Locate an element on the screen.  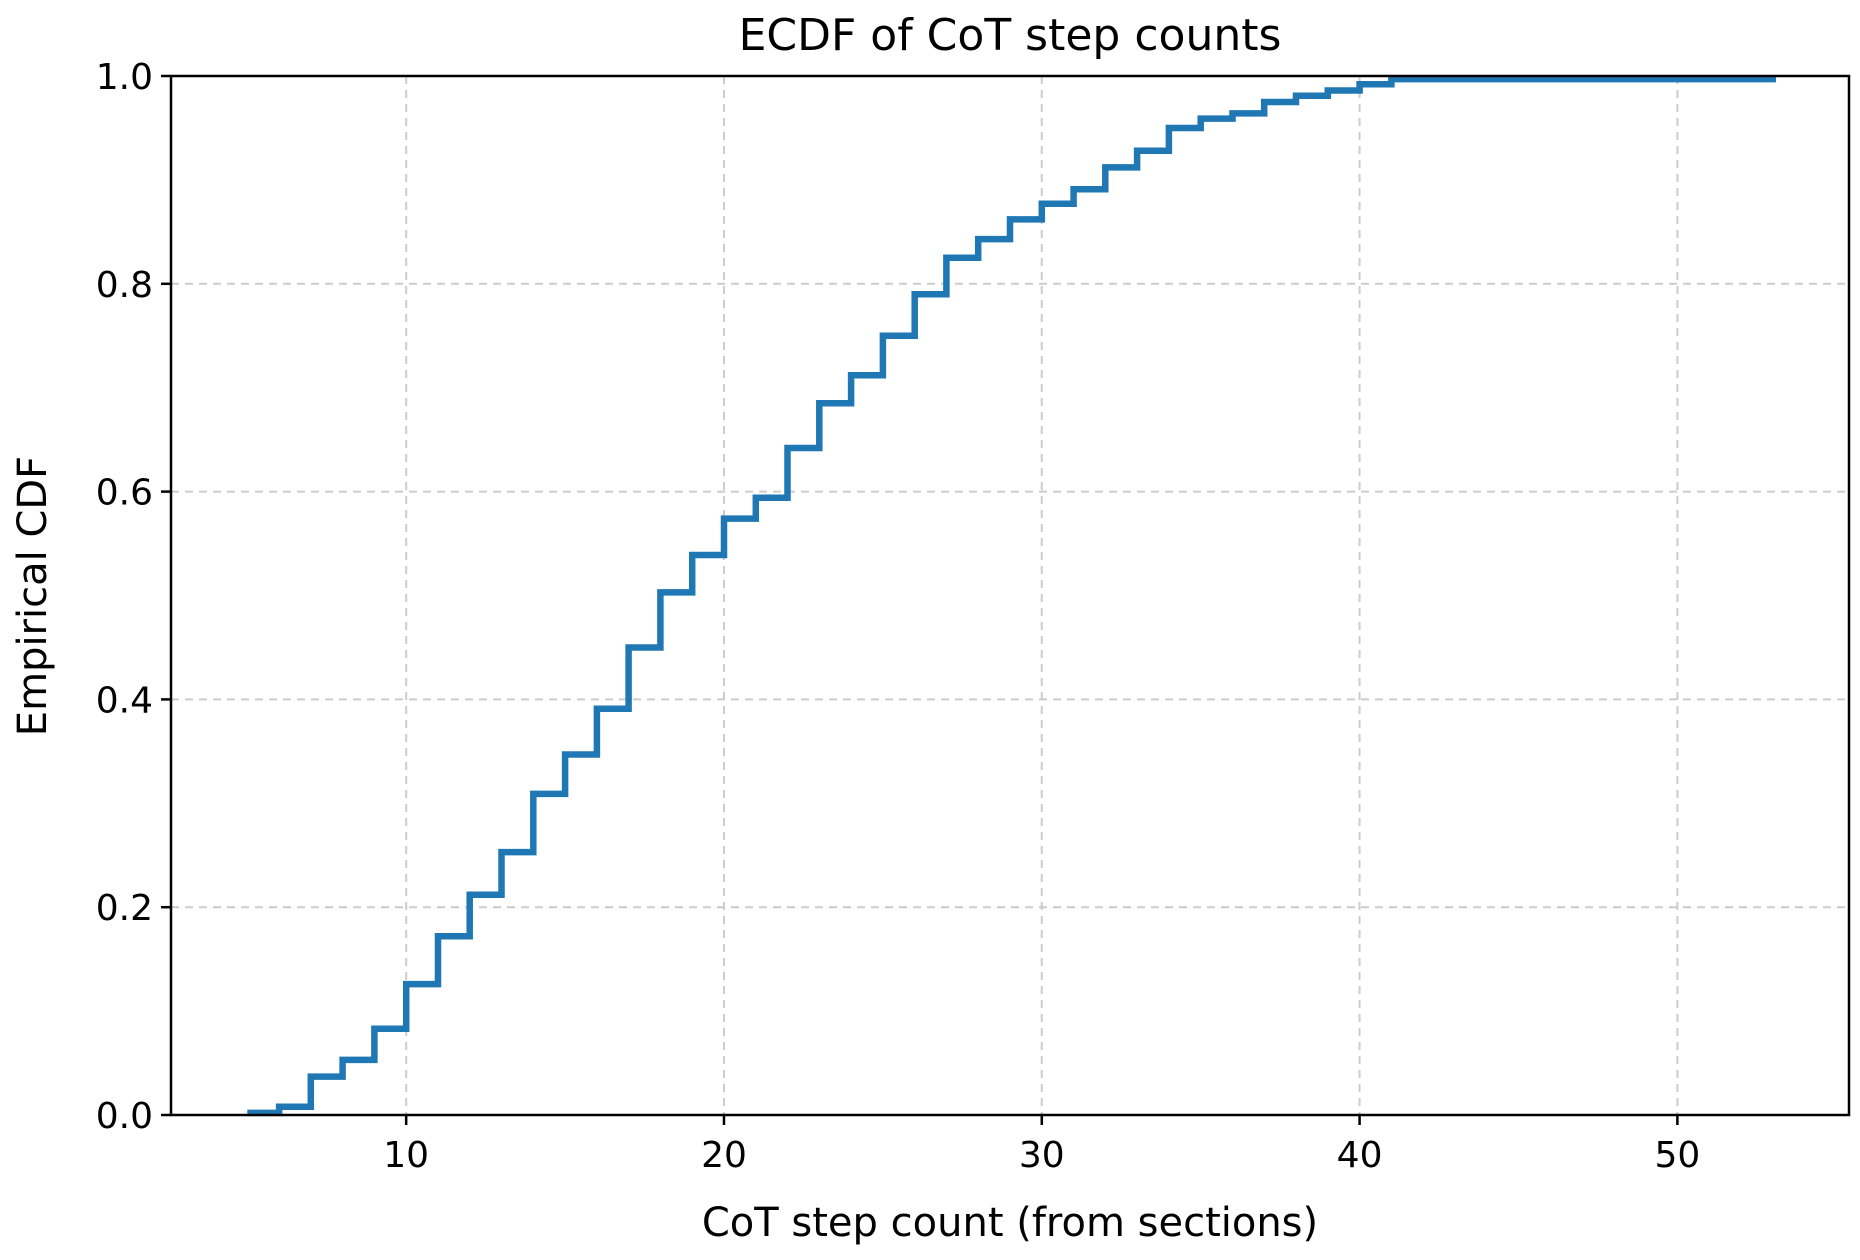
x-tick-label: 50 is located at coordinates (1677, 1155).